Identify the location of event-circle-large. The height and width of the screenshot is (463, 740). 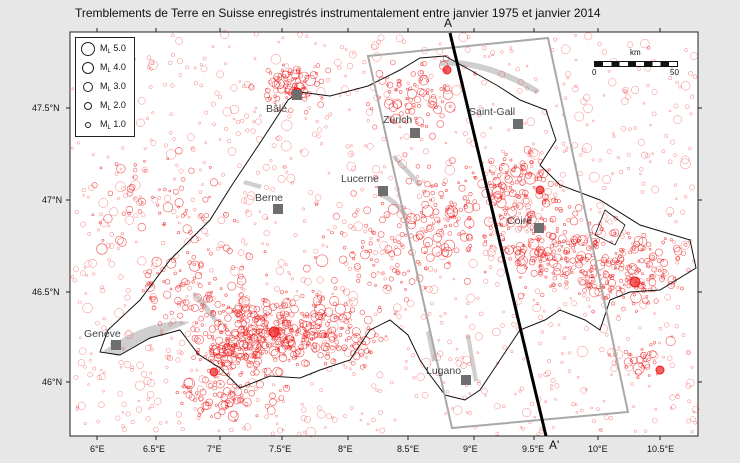
(447, 70).